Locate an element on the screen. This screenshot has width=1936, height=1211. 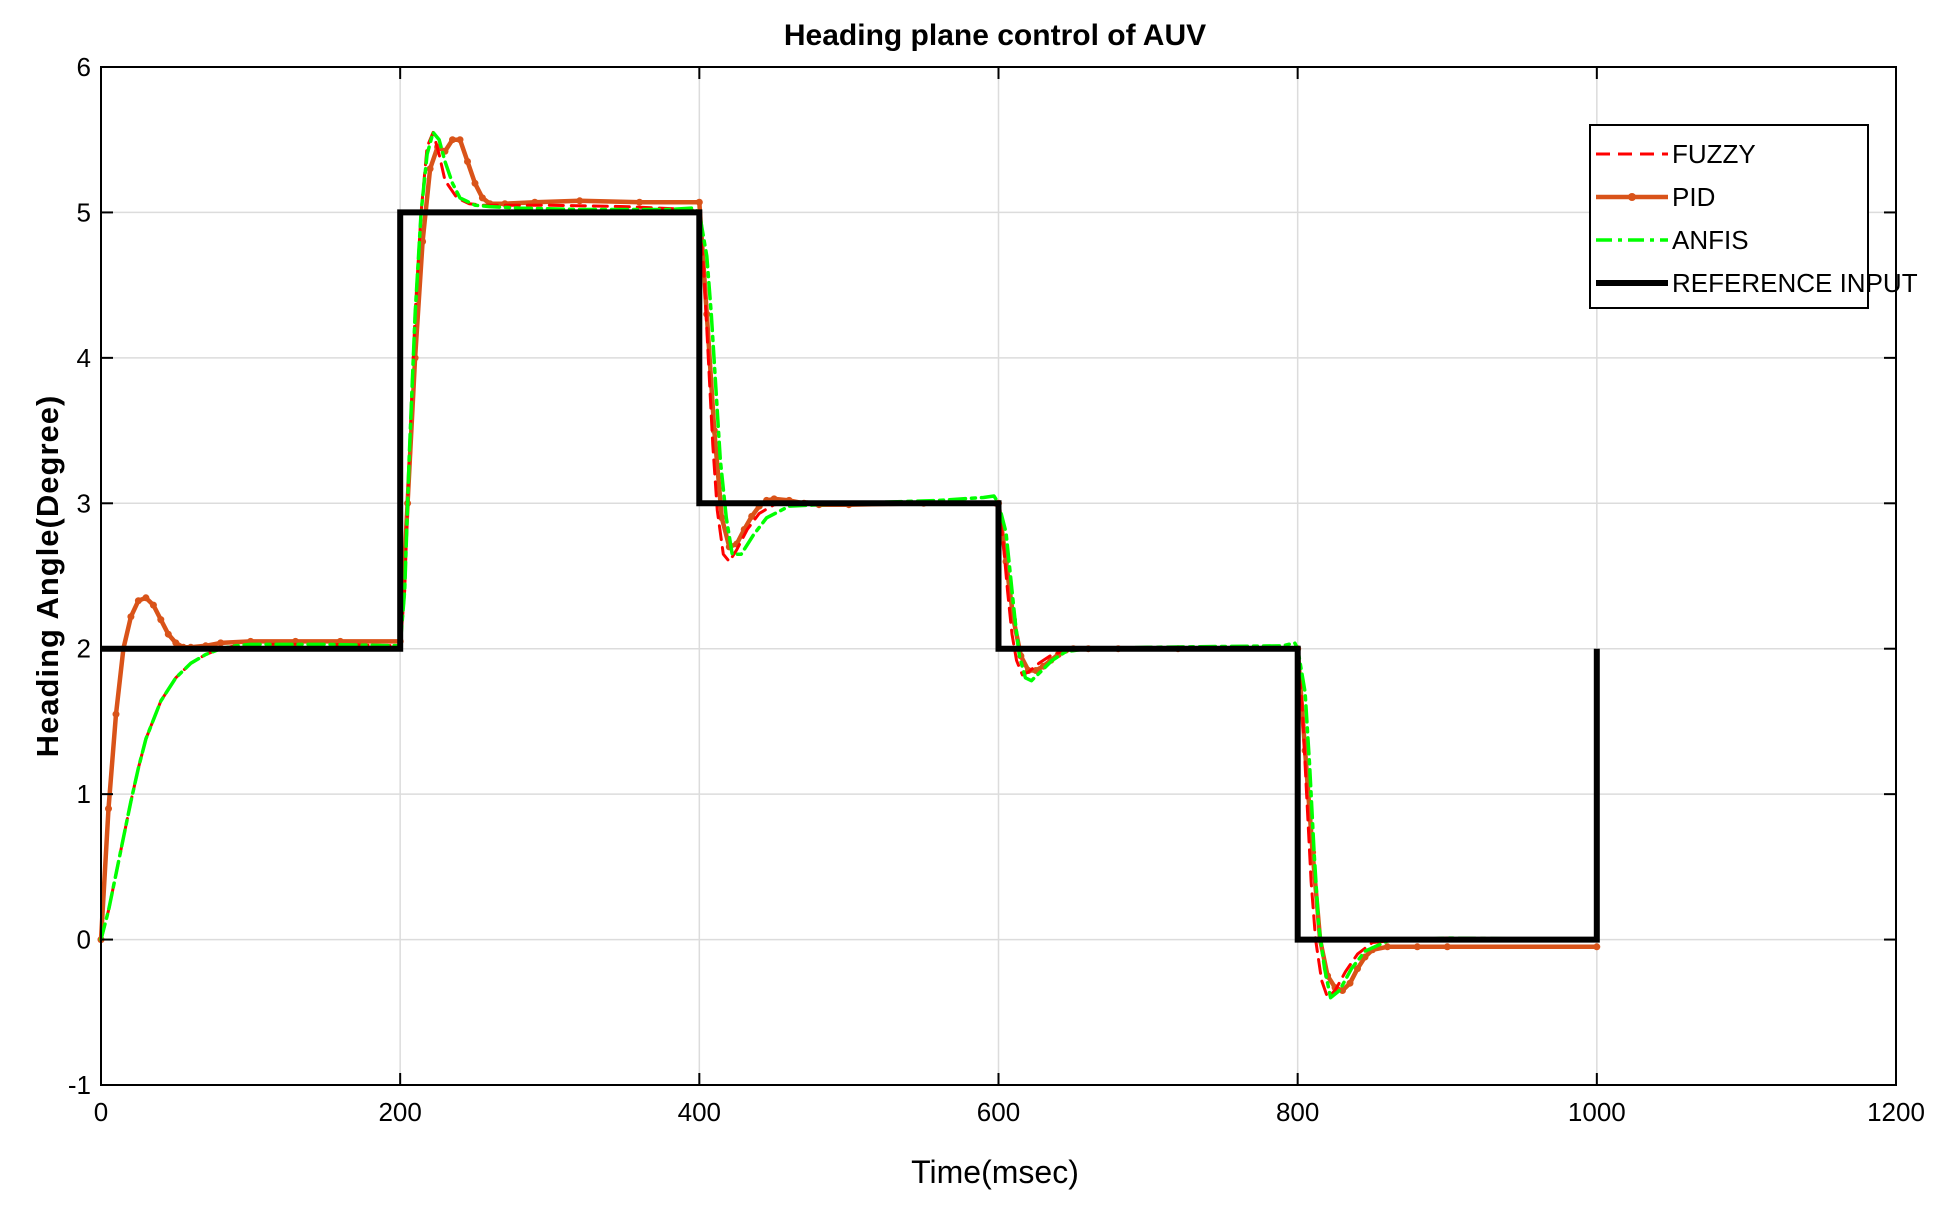
legend-label: ANFIS is located at coordinates (1710, 240).